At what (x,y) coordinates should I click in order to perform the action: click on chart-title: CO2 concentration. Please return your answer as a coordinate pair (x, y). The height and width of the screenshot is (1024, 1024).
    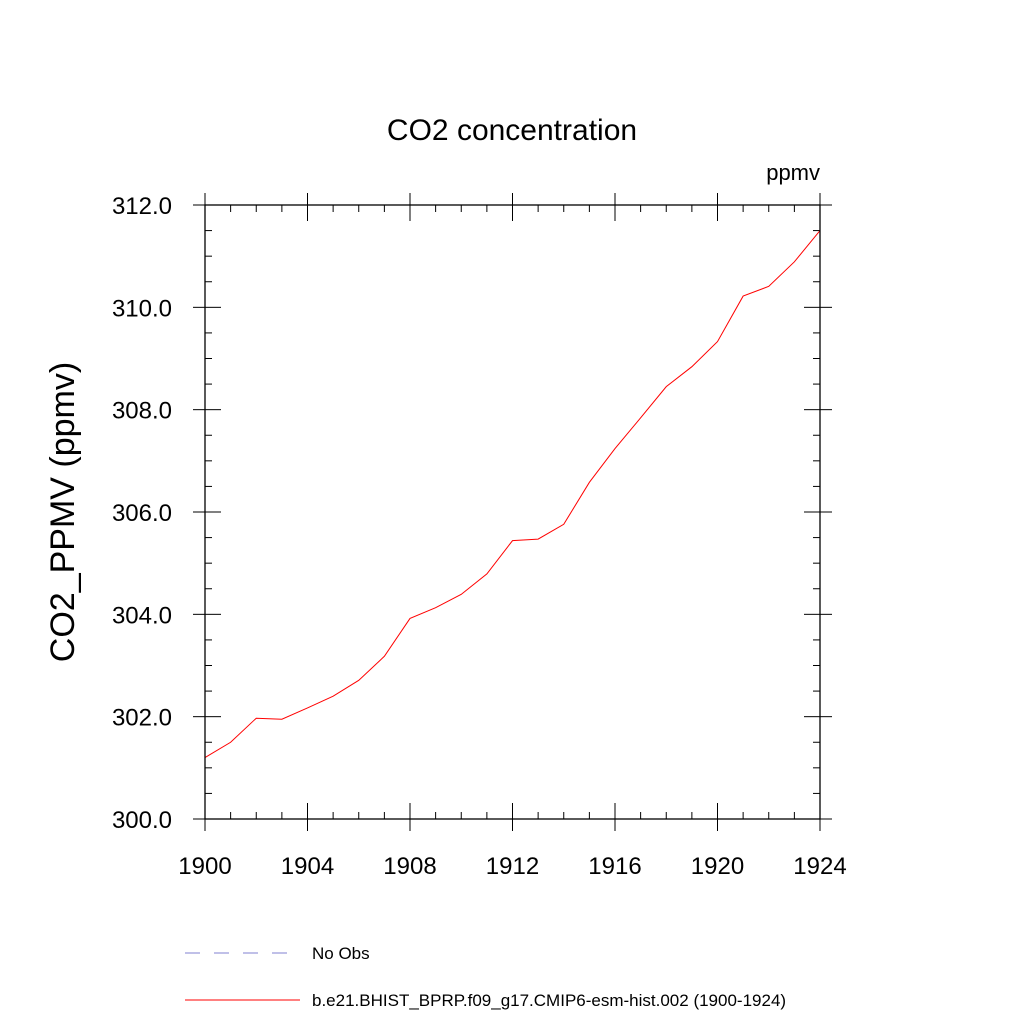
    Looking at the image, I should click on (512, 130).